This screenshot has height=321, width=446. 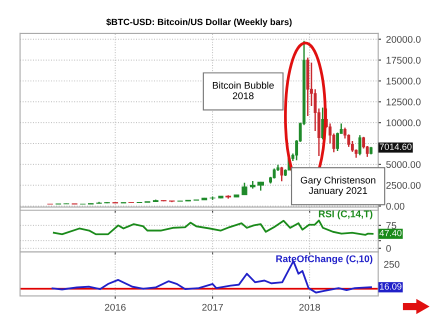 What do you see at coordinates (338, 186) in the screenshot?
I see `annotation: Gary Christenson January 2021` at bounding box center [338, 186].